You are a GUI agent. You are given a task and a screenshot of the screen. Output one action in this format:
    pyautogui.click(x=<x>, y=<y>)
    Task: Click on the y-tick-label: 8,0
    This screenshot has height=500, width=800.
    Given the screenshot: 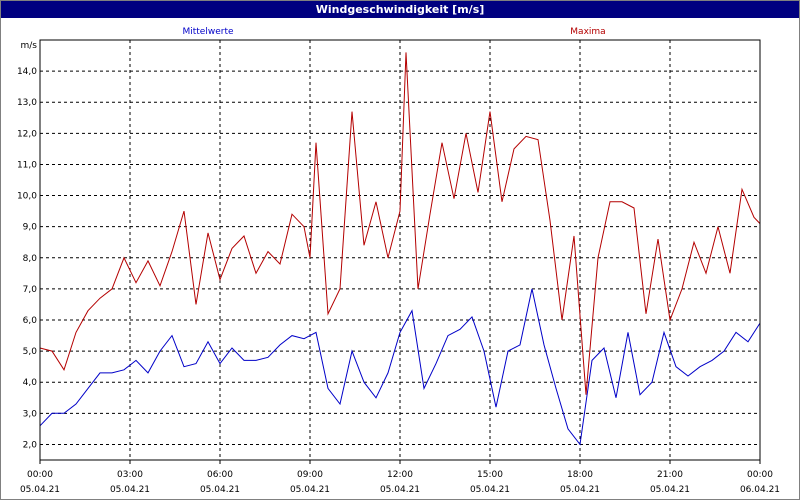 What is the action you would take?
    pyautogui.click(x=30, y=259)
    